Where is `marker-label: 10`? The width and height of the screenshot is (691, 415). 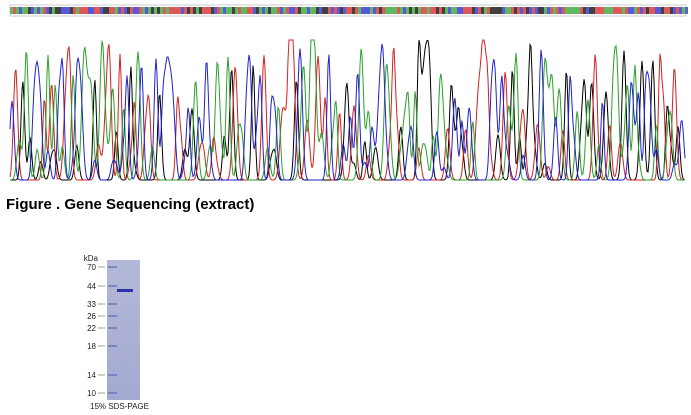 marker-label: 10 is located at coordinates (91, 393).